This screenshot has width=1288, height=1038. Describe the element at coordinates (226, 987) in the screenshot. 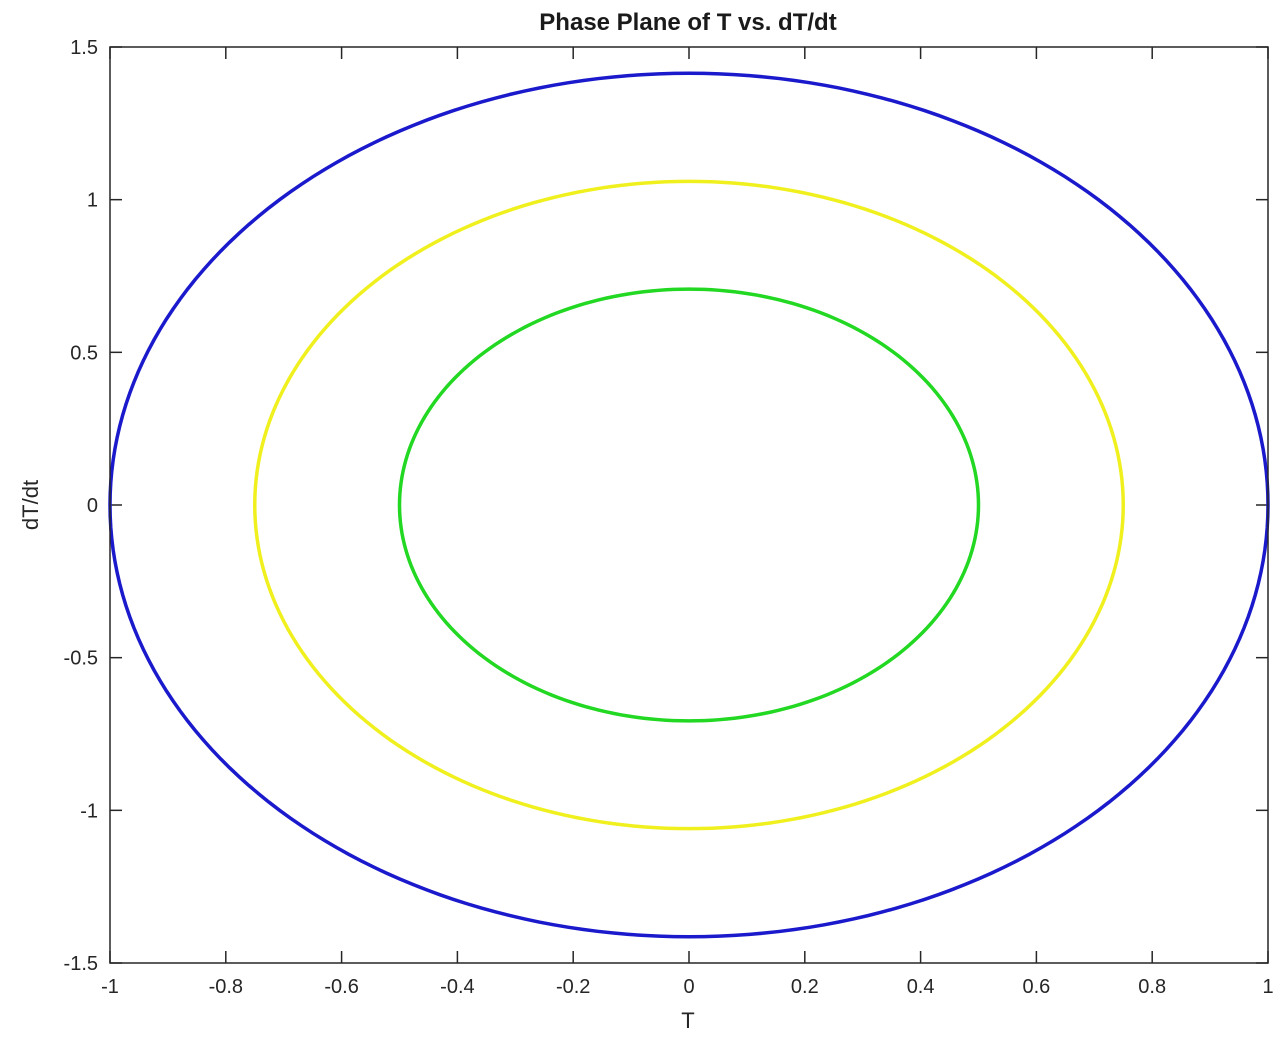

I see `x-tick-label: -0.8` at that location.